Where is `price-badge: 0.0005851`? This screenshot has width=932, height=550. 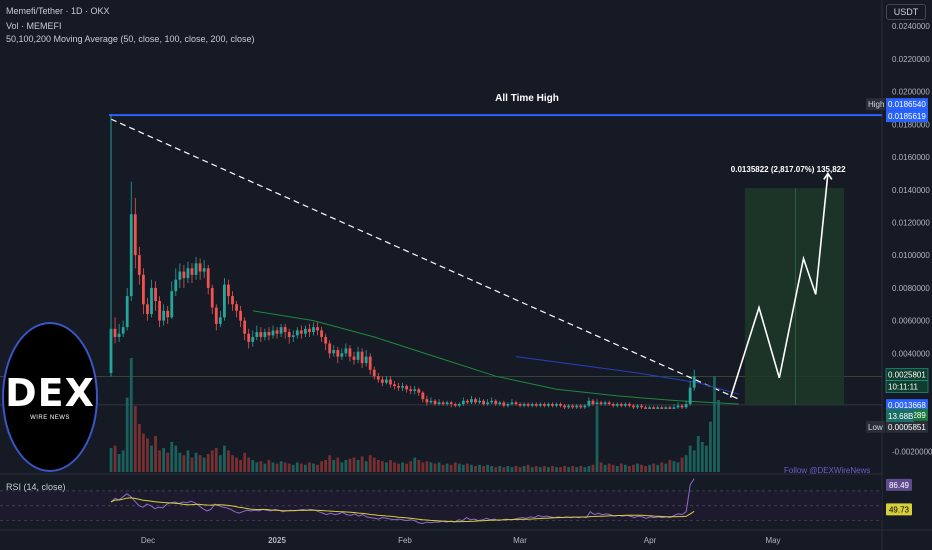 price-badge: 0.0005851 is located at coordinates (907, 427).